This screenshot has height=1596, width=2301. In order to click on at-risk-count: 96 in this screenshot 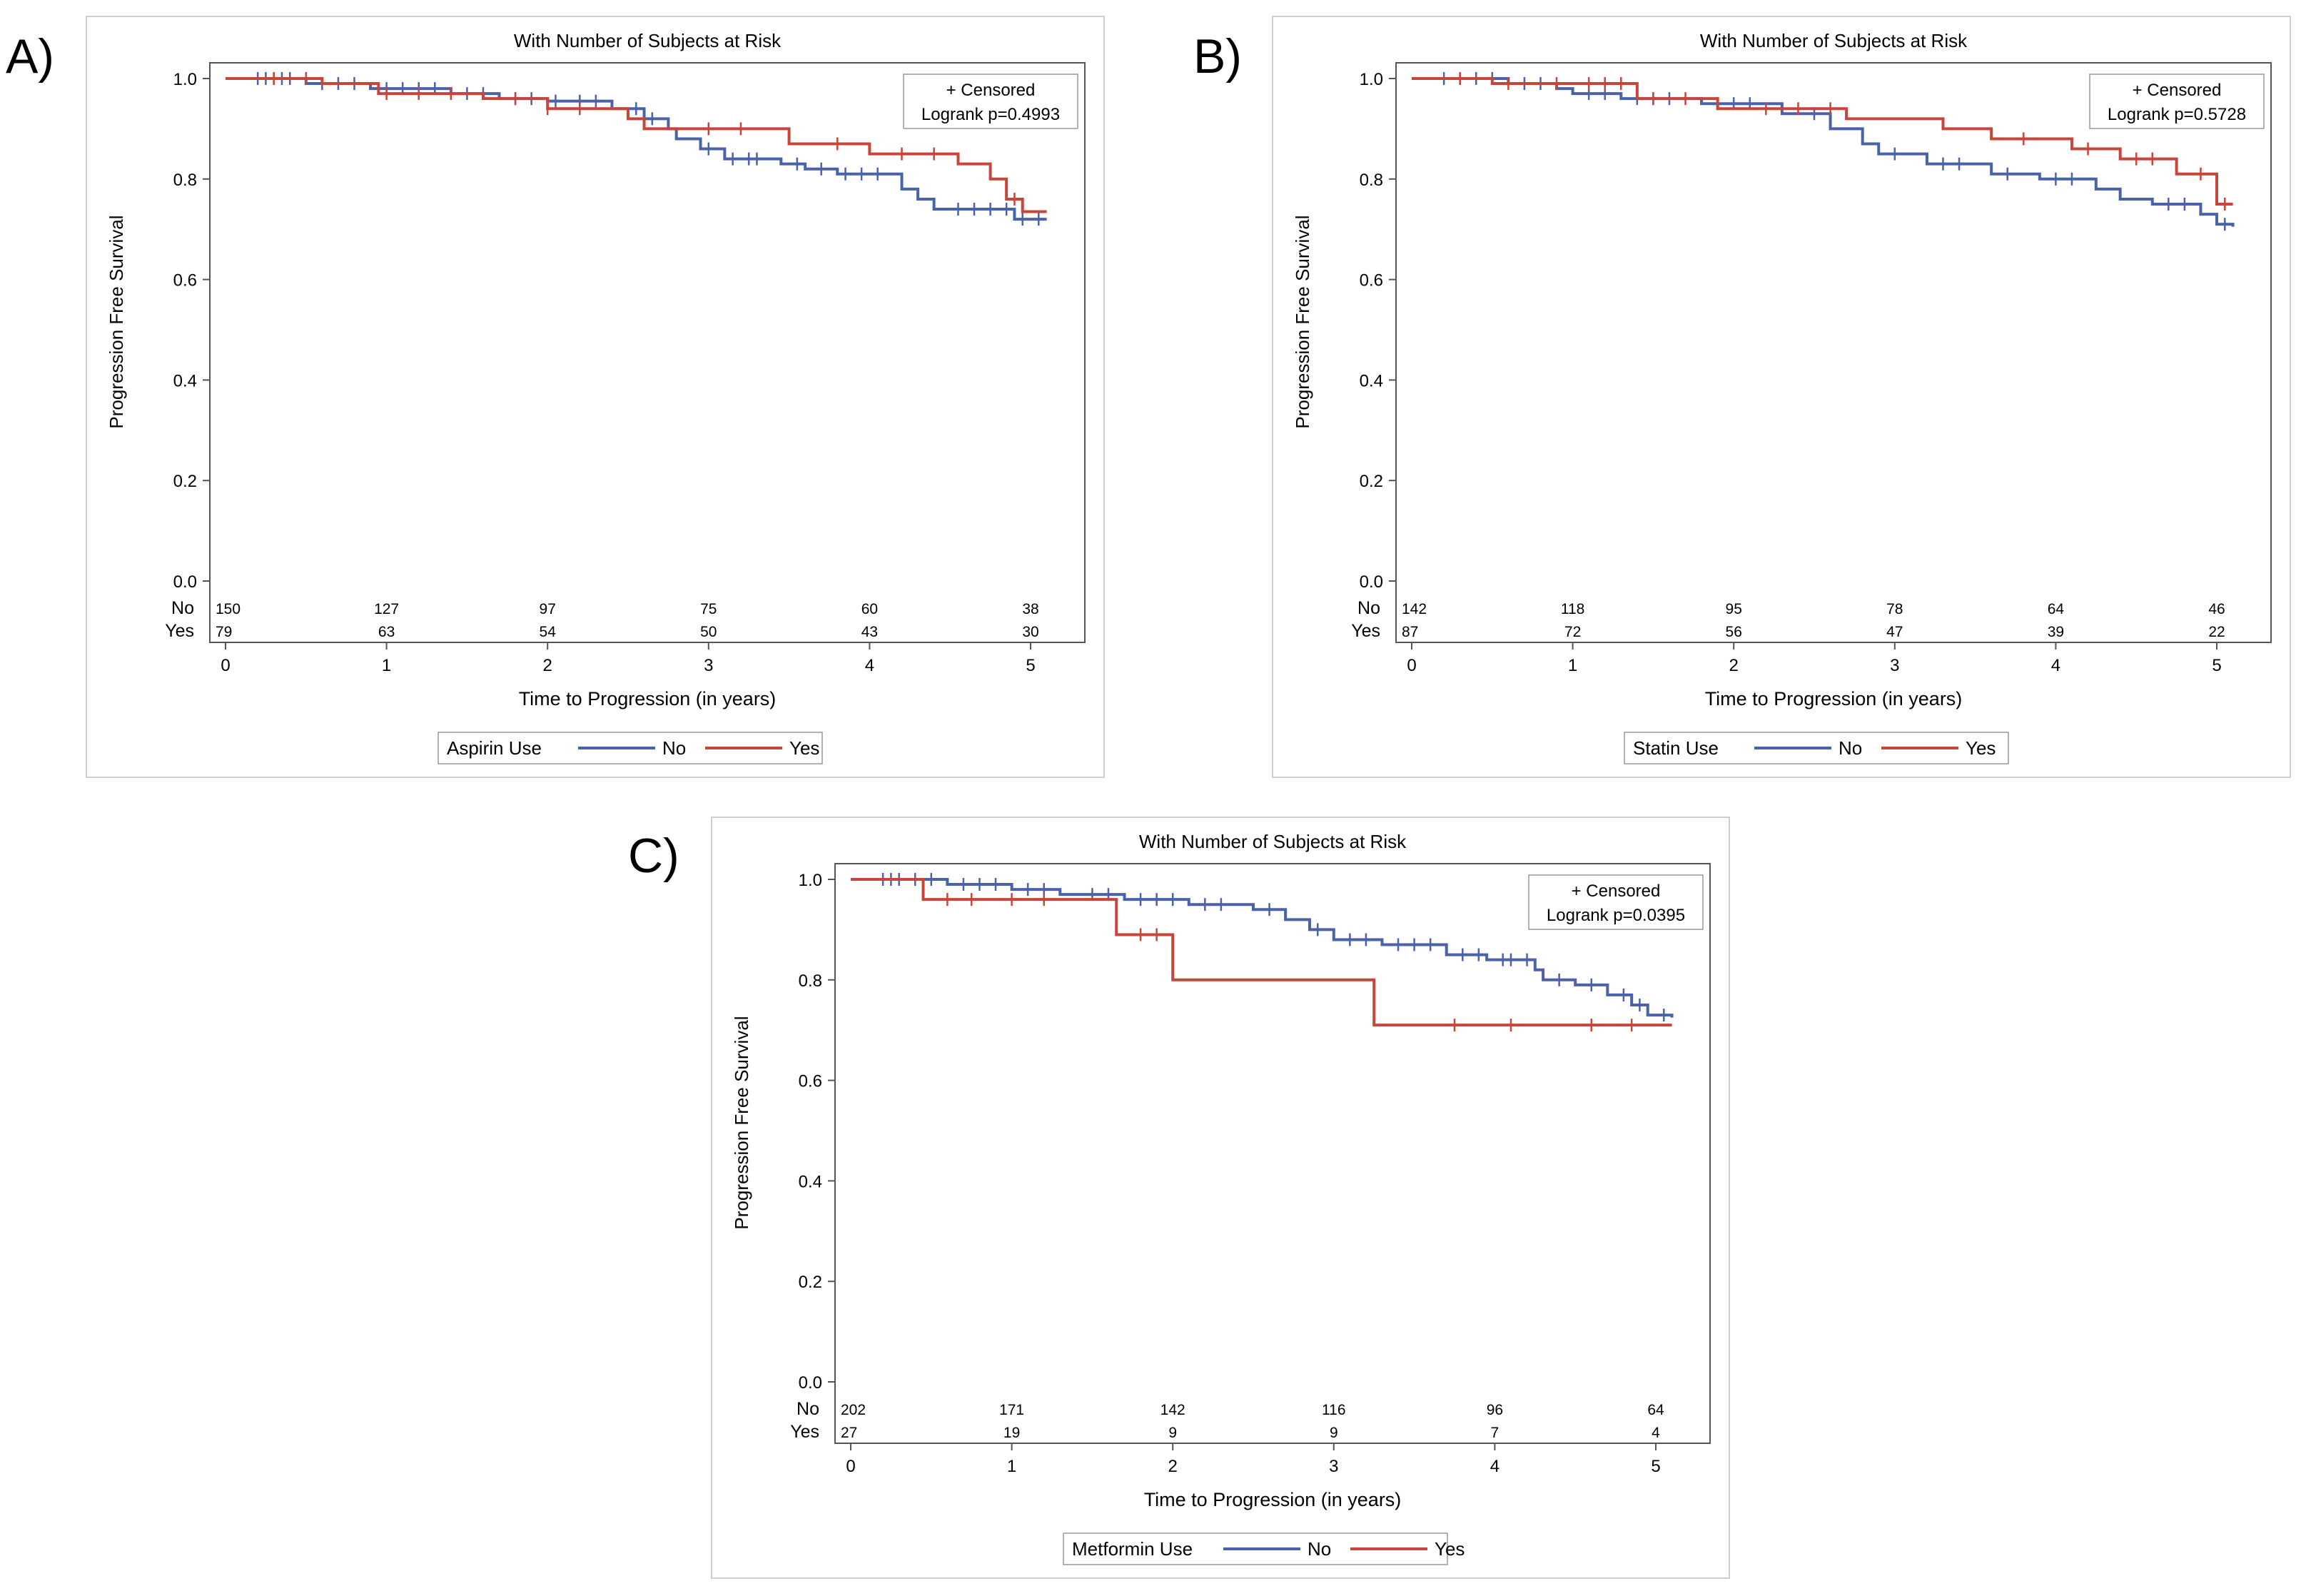, I will do `click(1495, 1410)`.